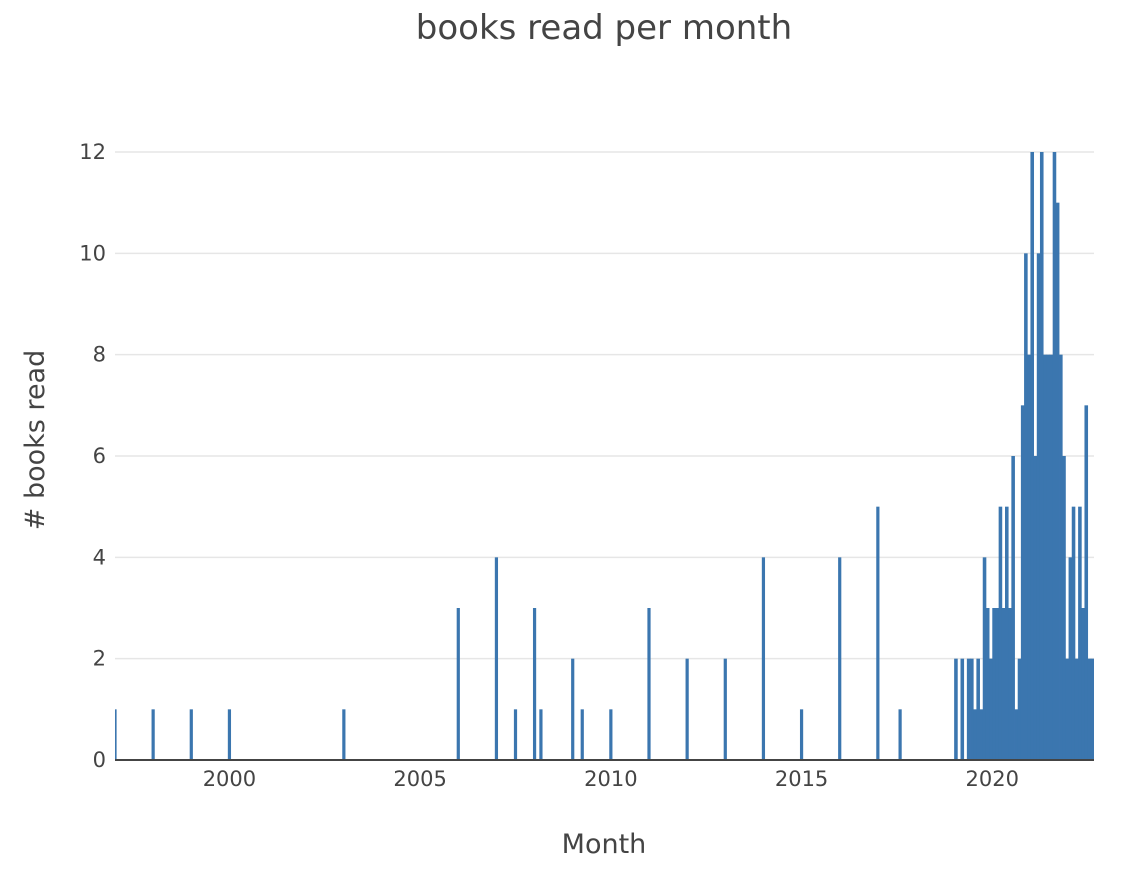 The height and width of the screenshot is (874, 1138). What do you see at coordinates (99, 760) in the screenshot?
I see `y-tick-label: 0` at bounding box center [99, 760].